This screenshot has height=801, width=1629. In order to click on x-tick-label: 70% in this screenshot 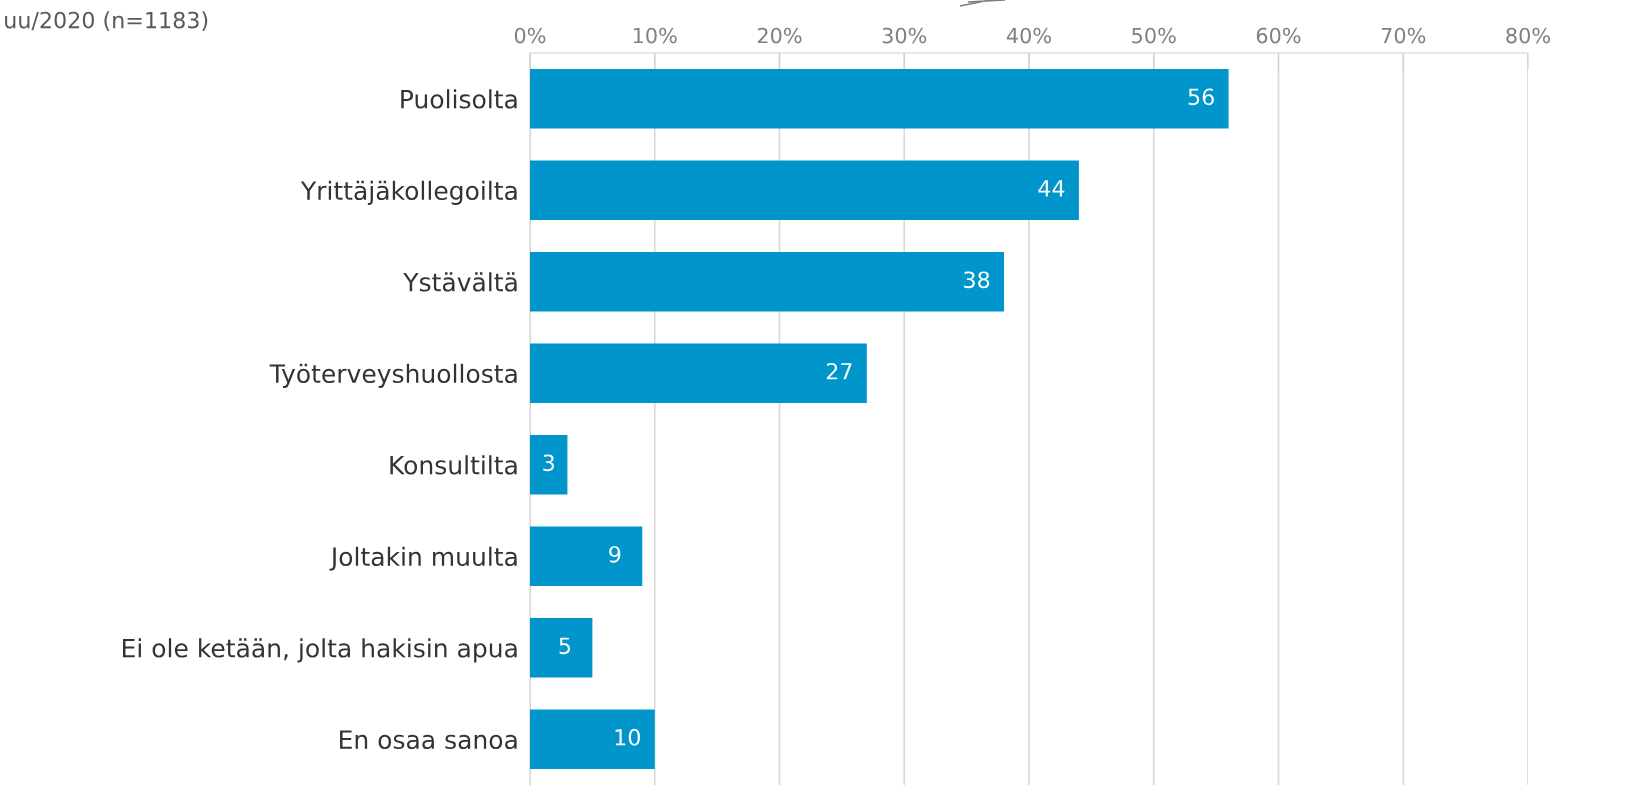, I will do `click(1403, 35)`.